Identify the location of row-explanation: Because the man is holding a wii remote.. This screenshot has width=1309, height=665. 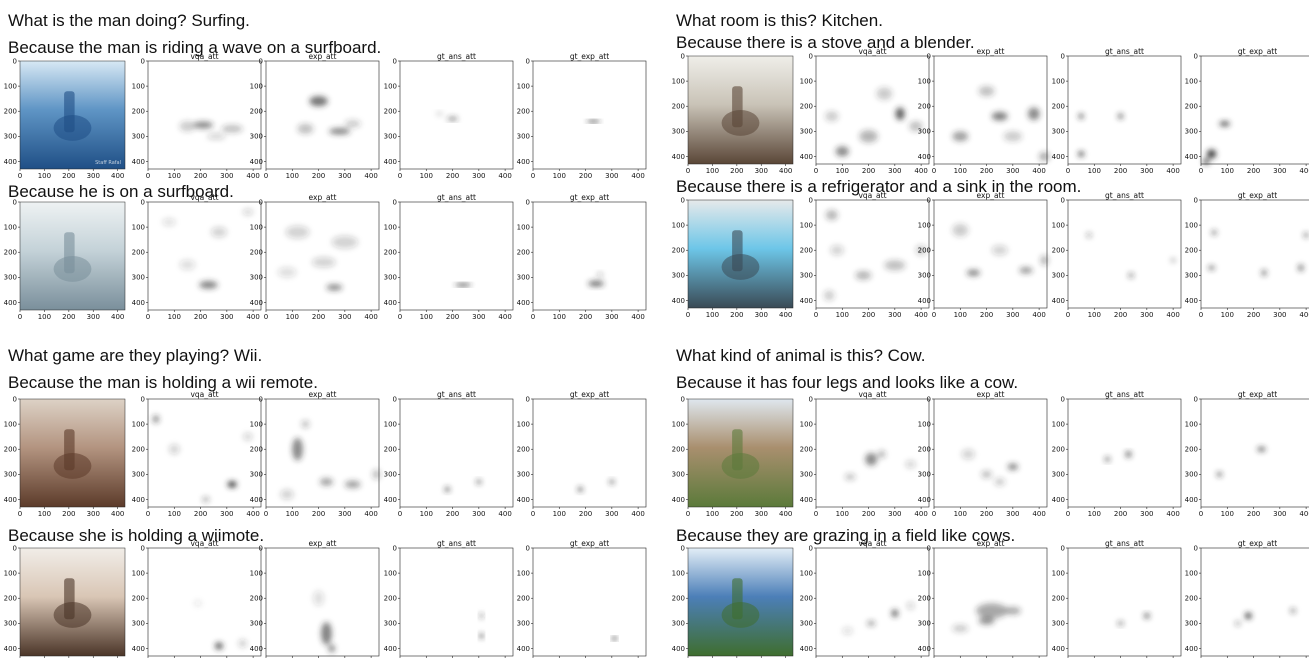
(163, 382).